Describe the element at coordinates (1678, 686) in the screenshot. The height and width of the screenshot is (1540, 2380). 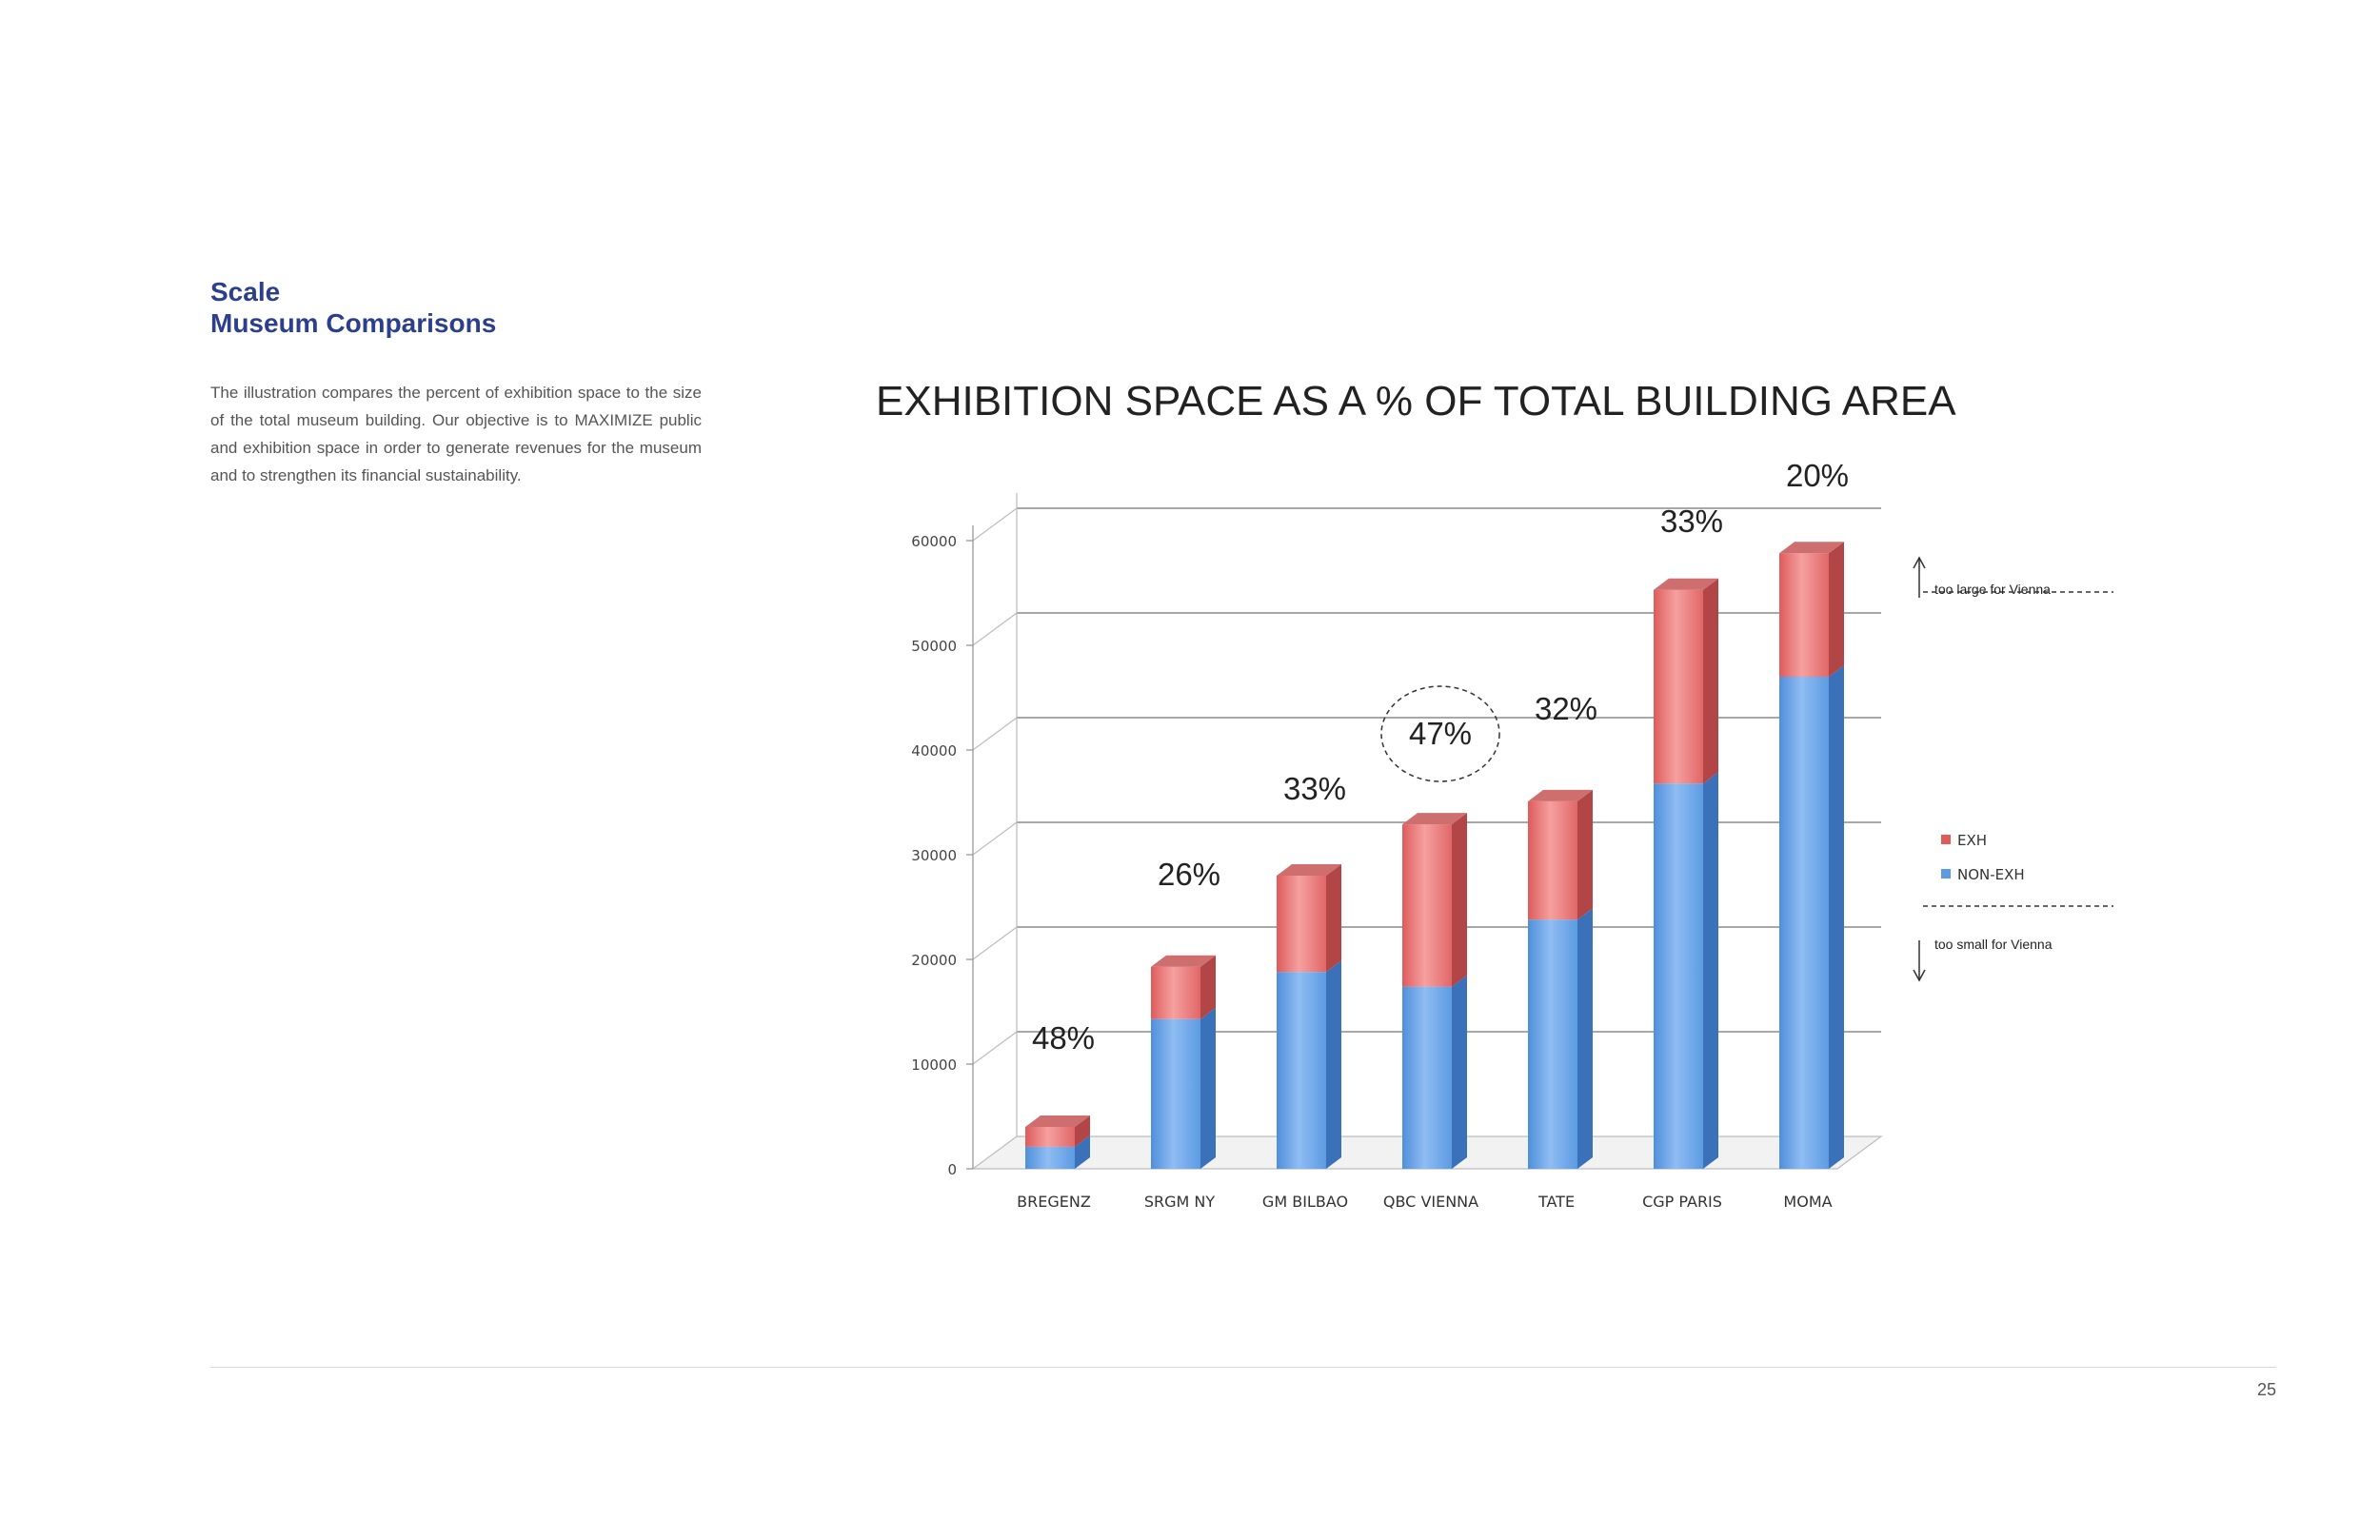
I see `bar-exh-cgp-paris` at that location.